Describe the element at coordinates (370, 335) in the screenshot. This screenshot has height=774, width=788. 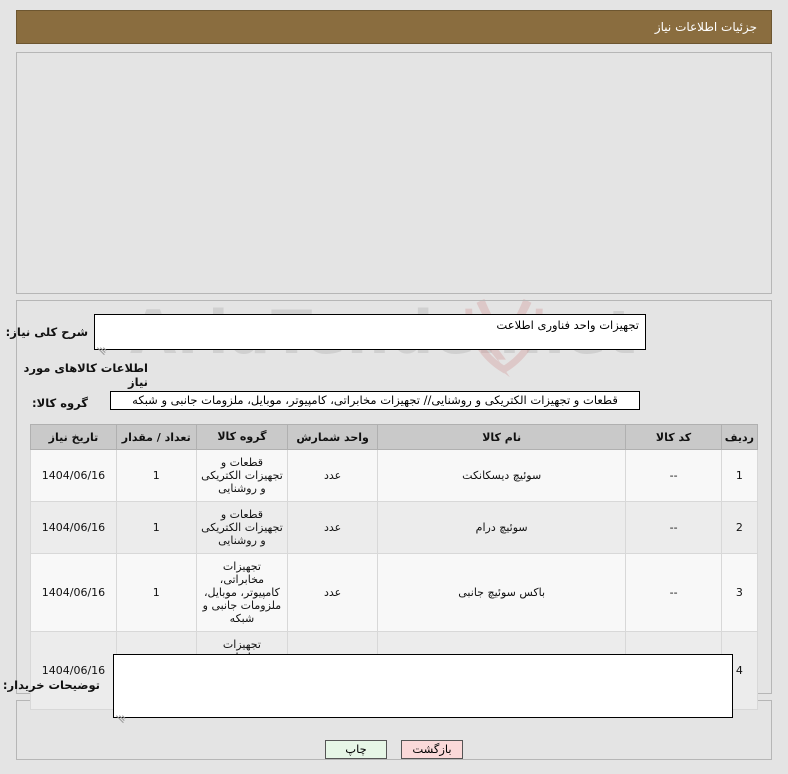
I see `description-textarea: تجهیزات واحد فناوری اطلاعت` at that location.